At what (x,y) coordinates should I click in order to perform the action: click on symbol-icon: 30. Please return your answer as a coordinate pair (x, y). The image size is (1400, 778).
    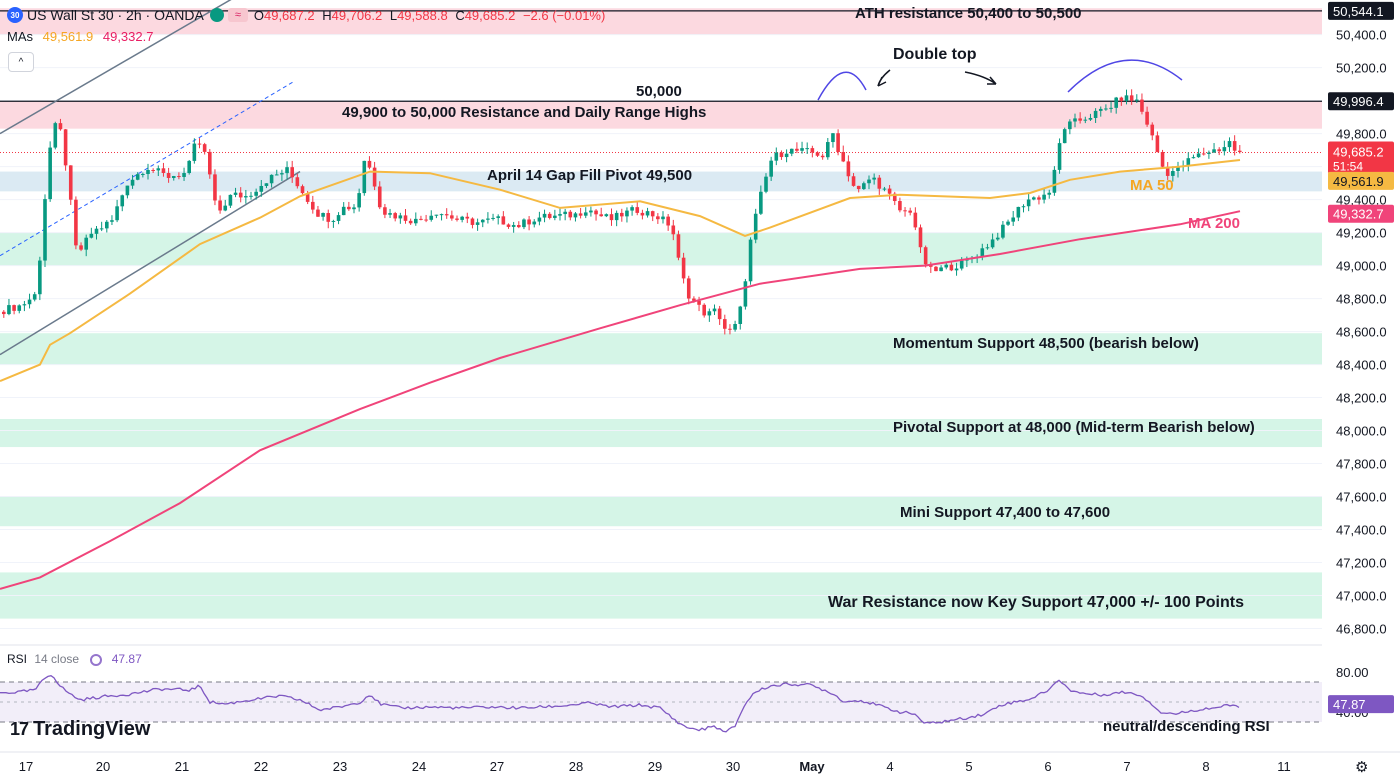
    Looking at the image, I should click on (15, 15).